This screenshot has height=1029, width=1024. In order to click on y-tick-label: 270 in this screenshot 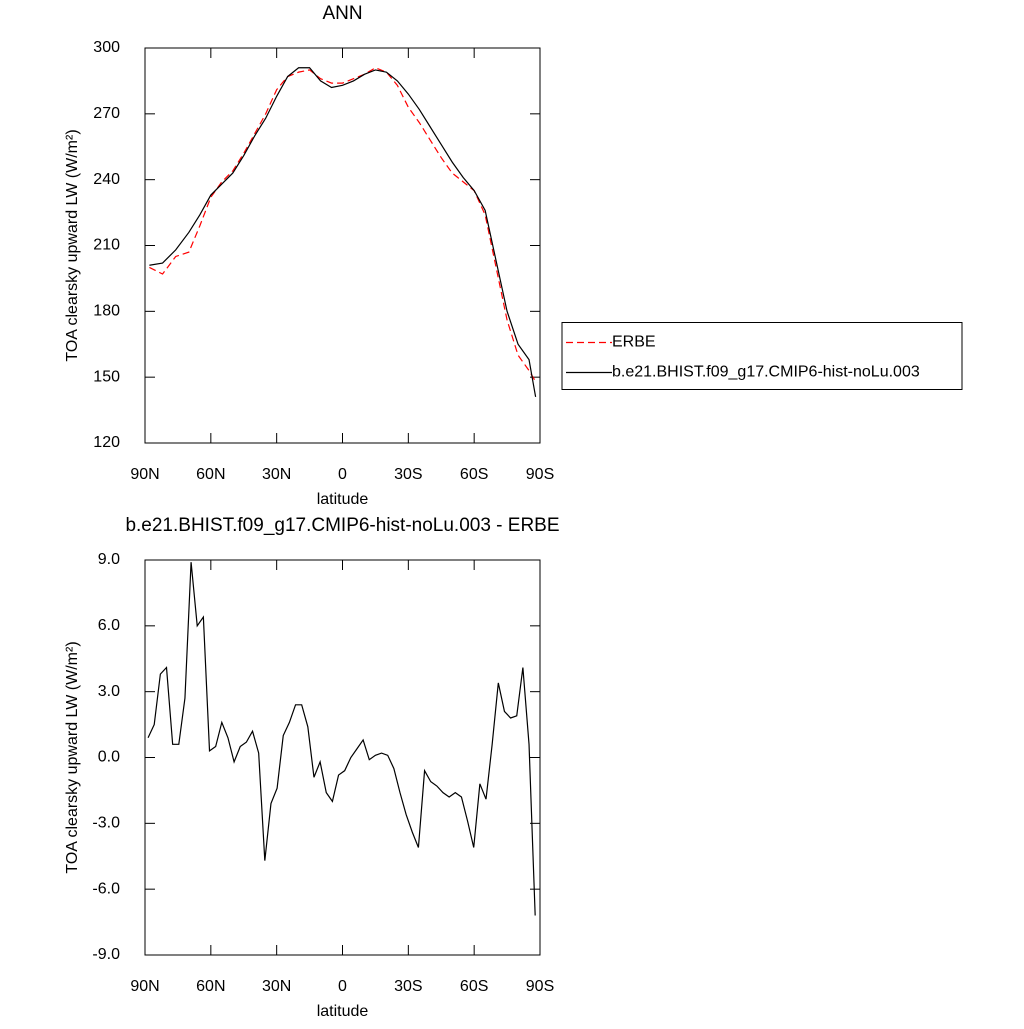, I will do `click(106, 113)`.